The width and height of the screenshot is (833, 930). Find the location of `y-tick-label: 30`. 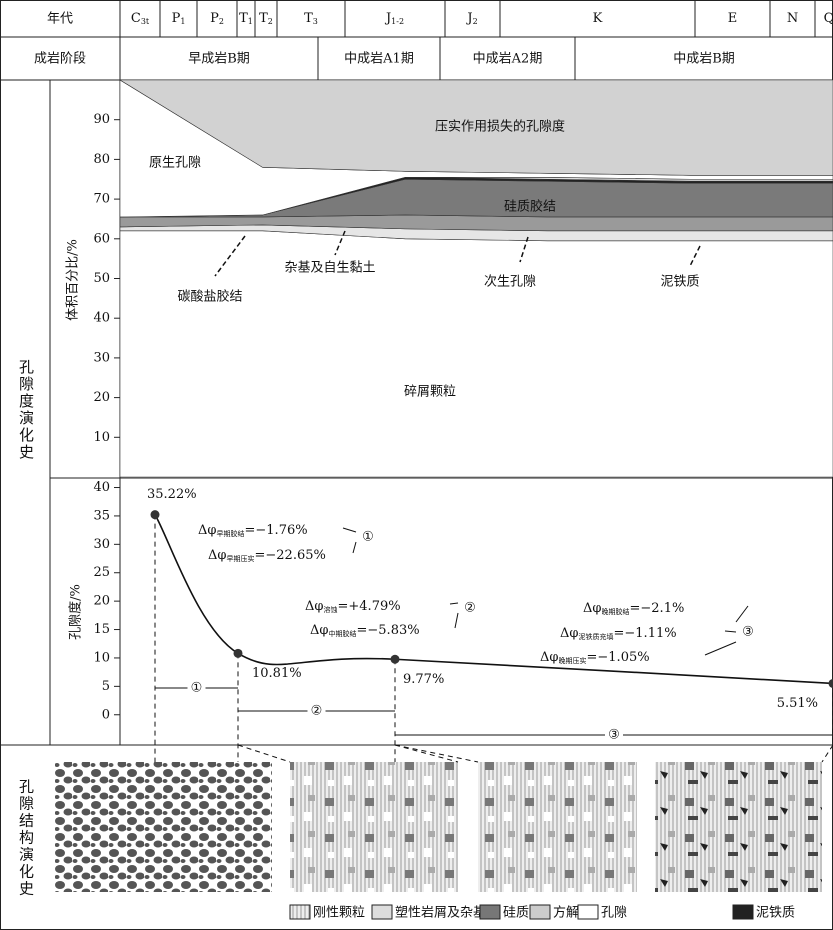

y-tick-label: 30 is located at coordinates (101, 544).